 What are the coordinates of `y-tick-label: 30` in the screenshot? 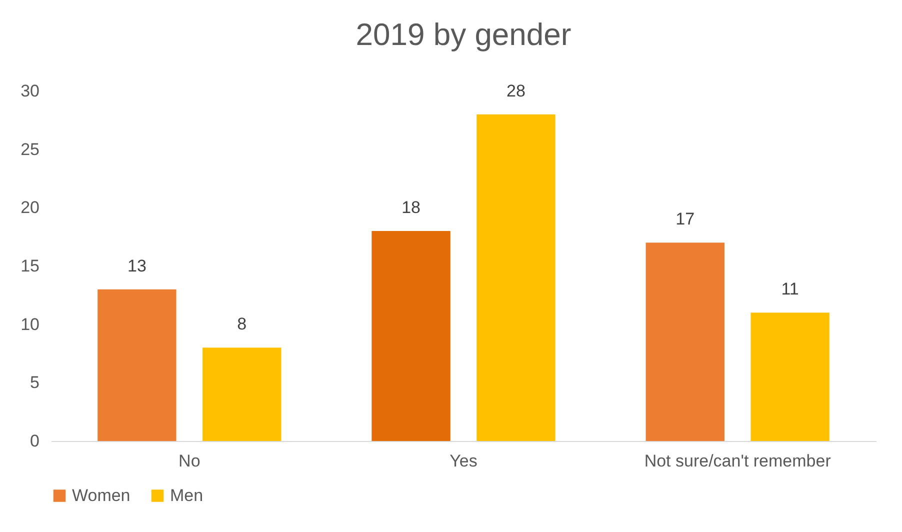 It's located at (30, 91).